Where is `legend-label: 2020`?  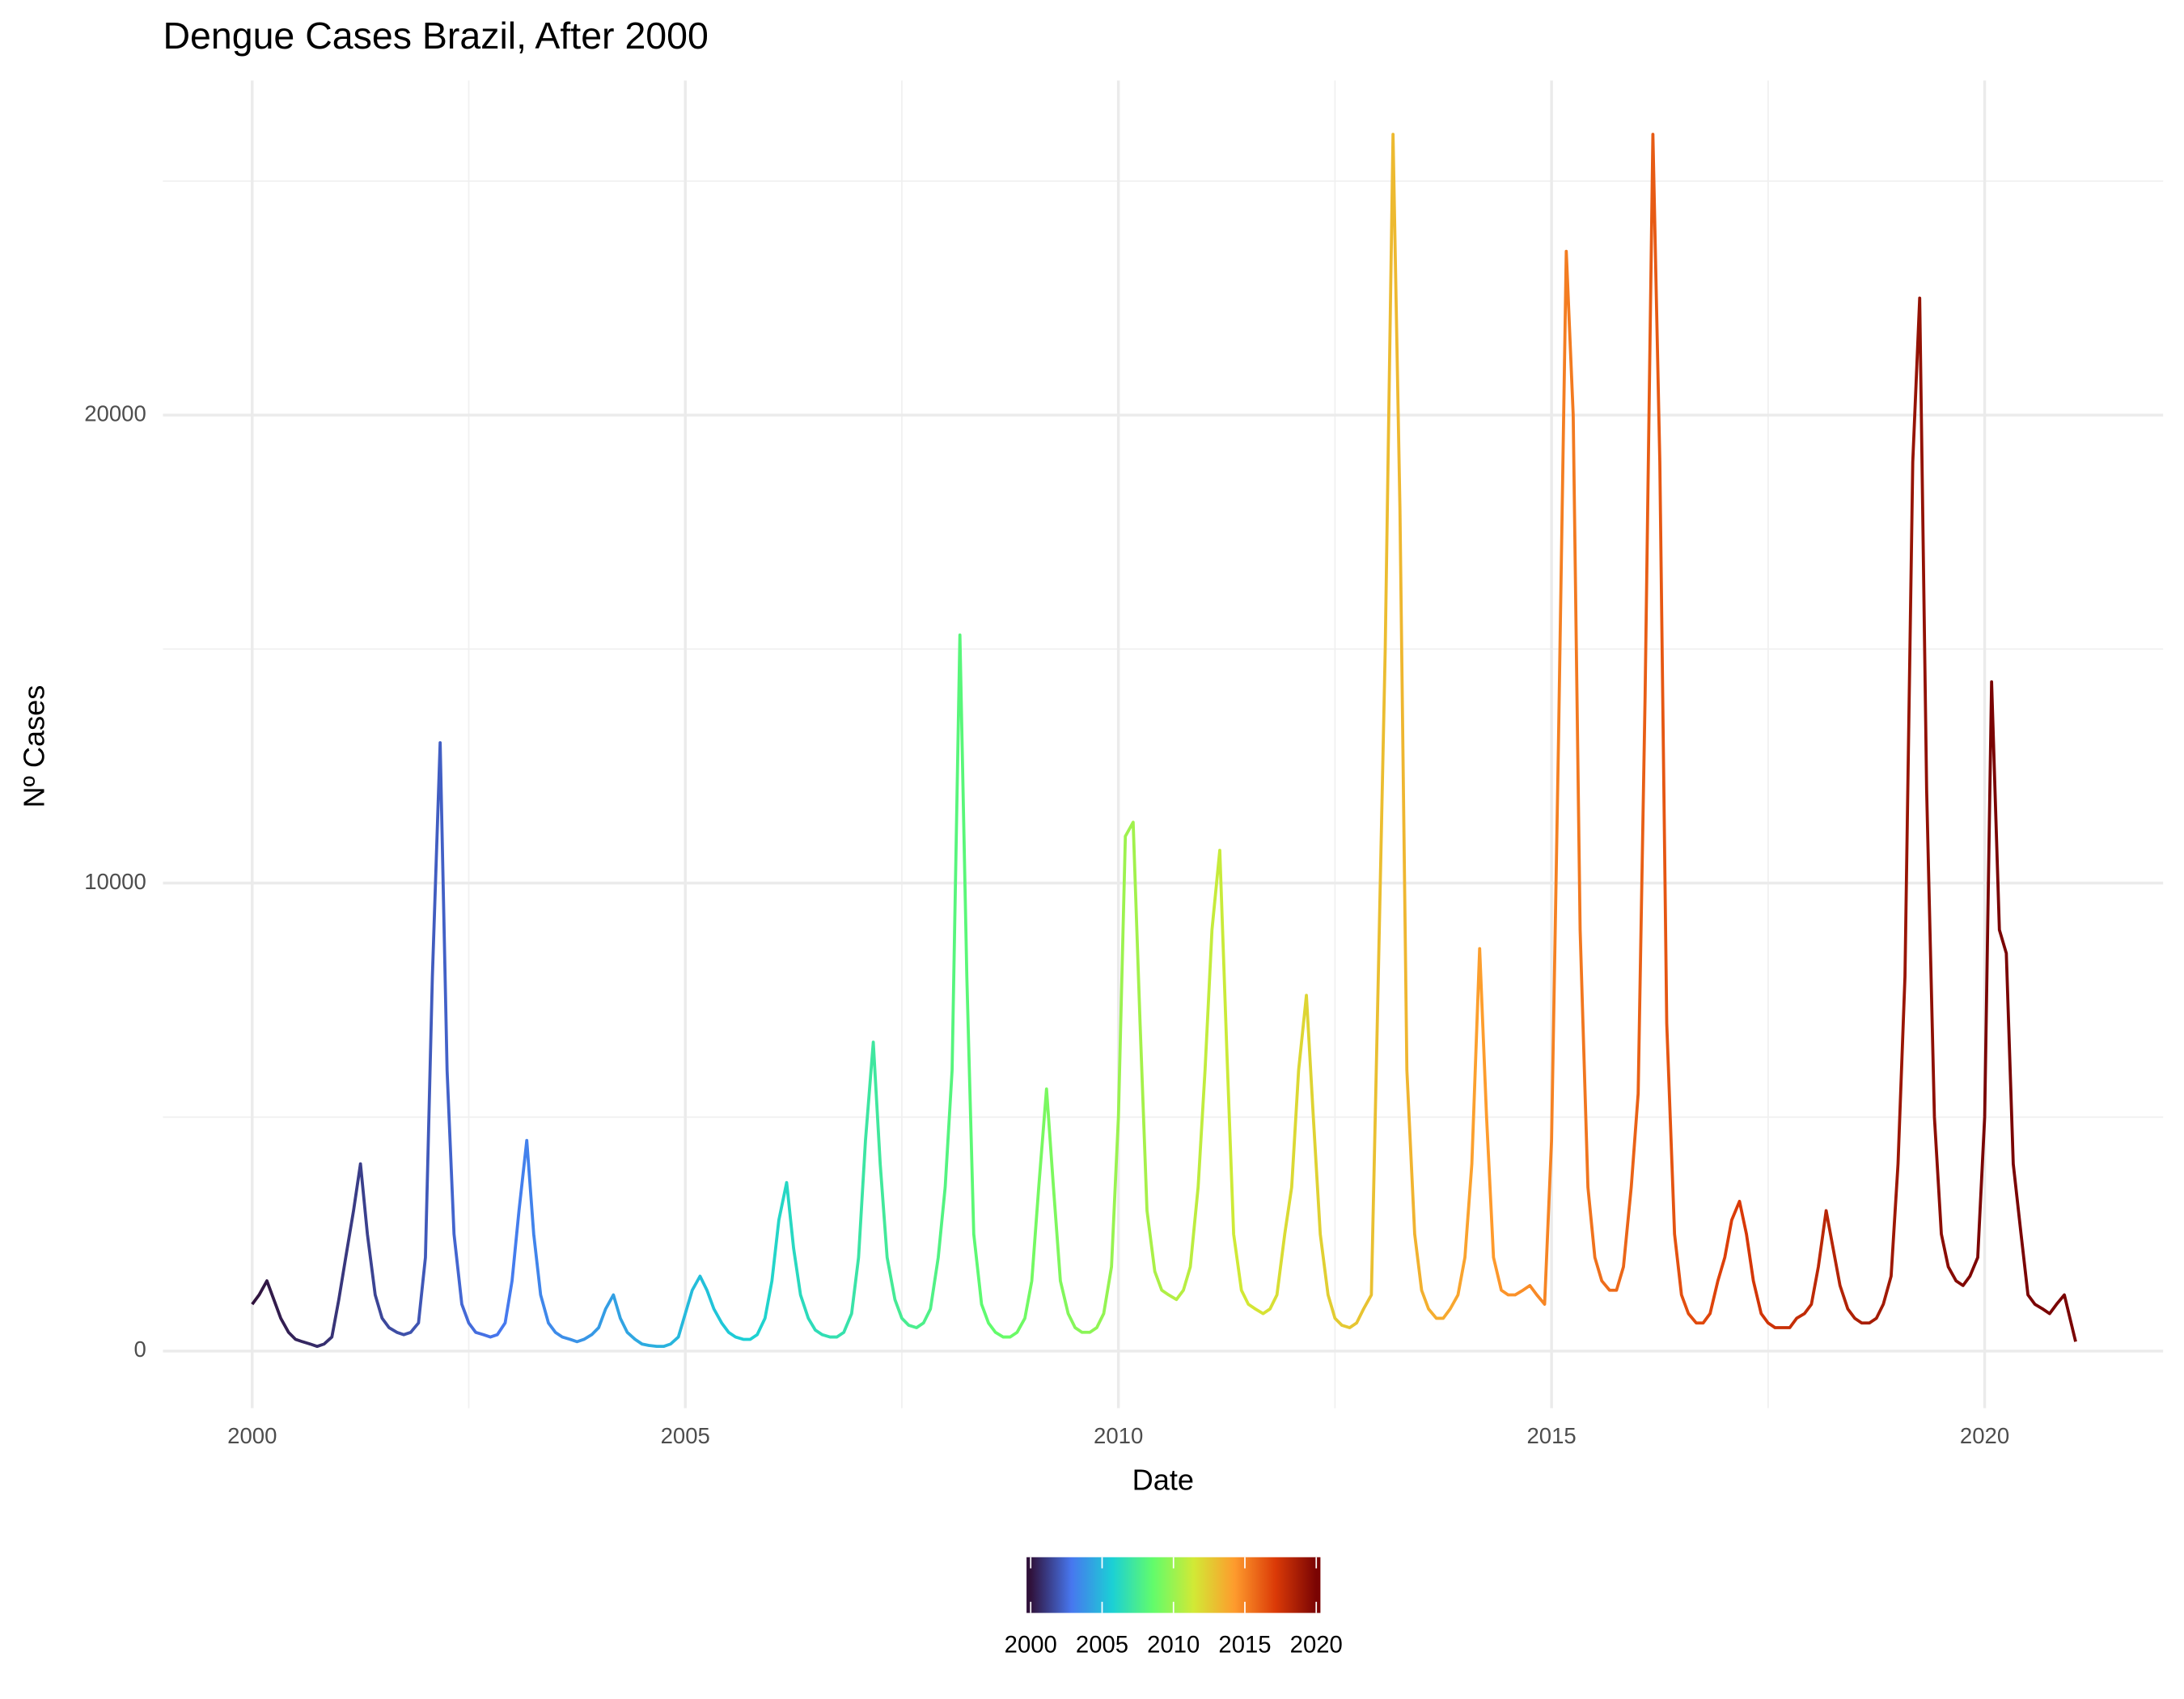
legend-label: 2020 is located at coordinates (1316, 1646).